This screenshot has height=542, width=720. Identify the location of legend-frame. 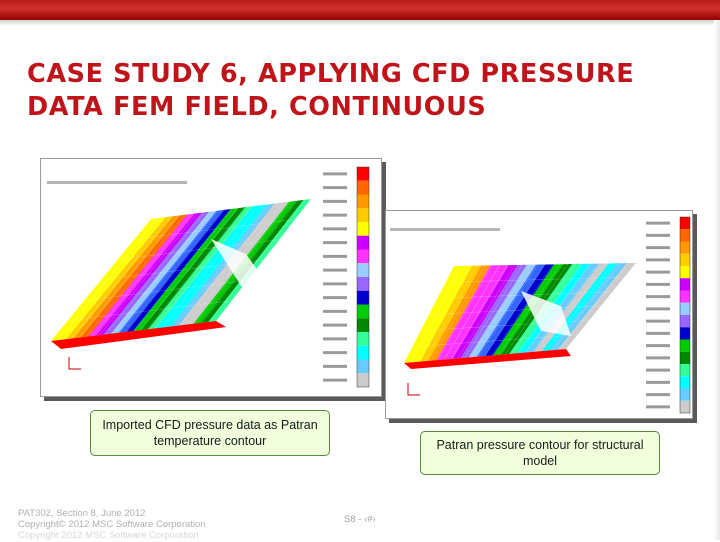
(685, 315).